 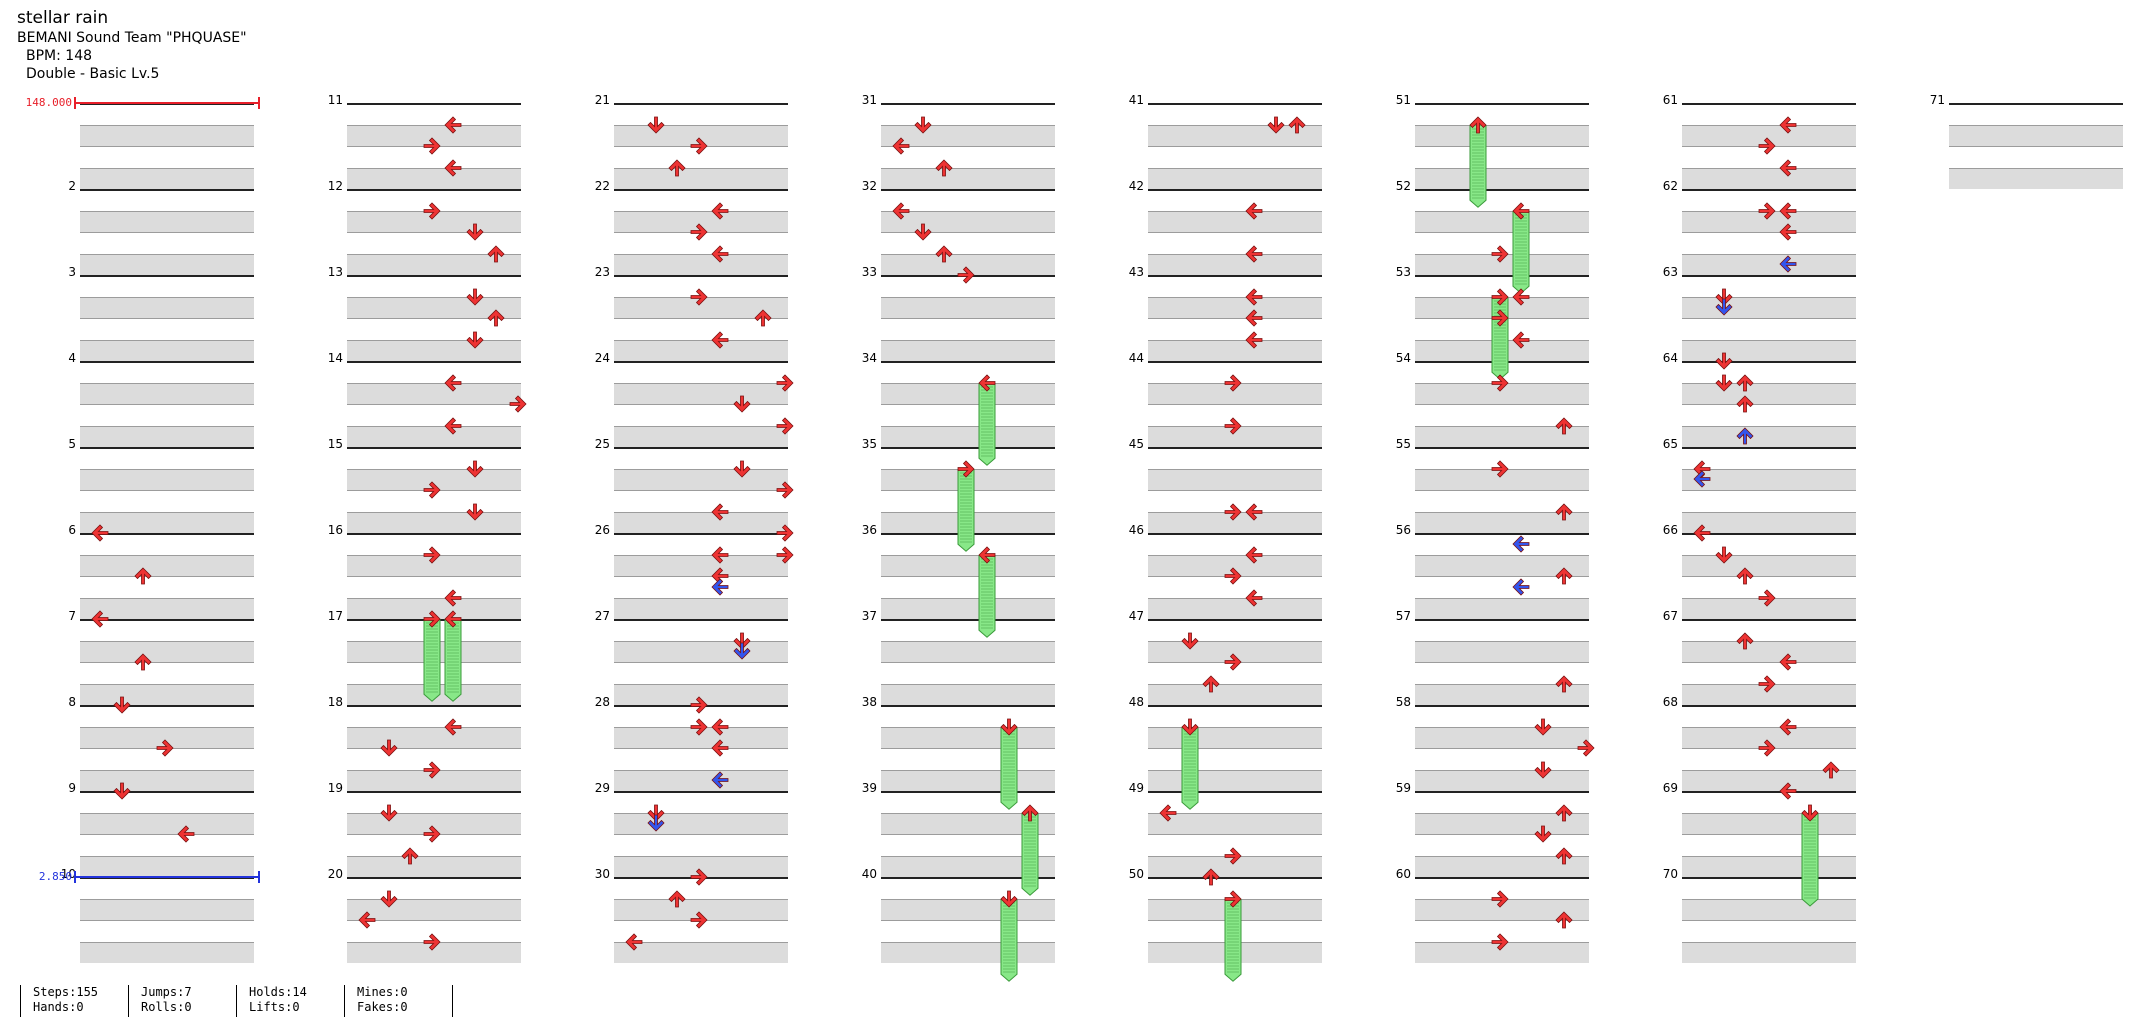 I want to click on measure: 6, so click(x=161, y=571).